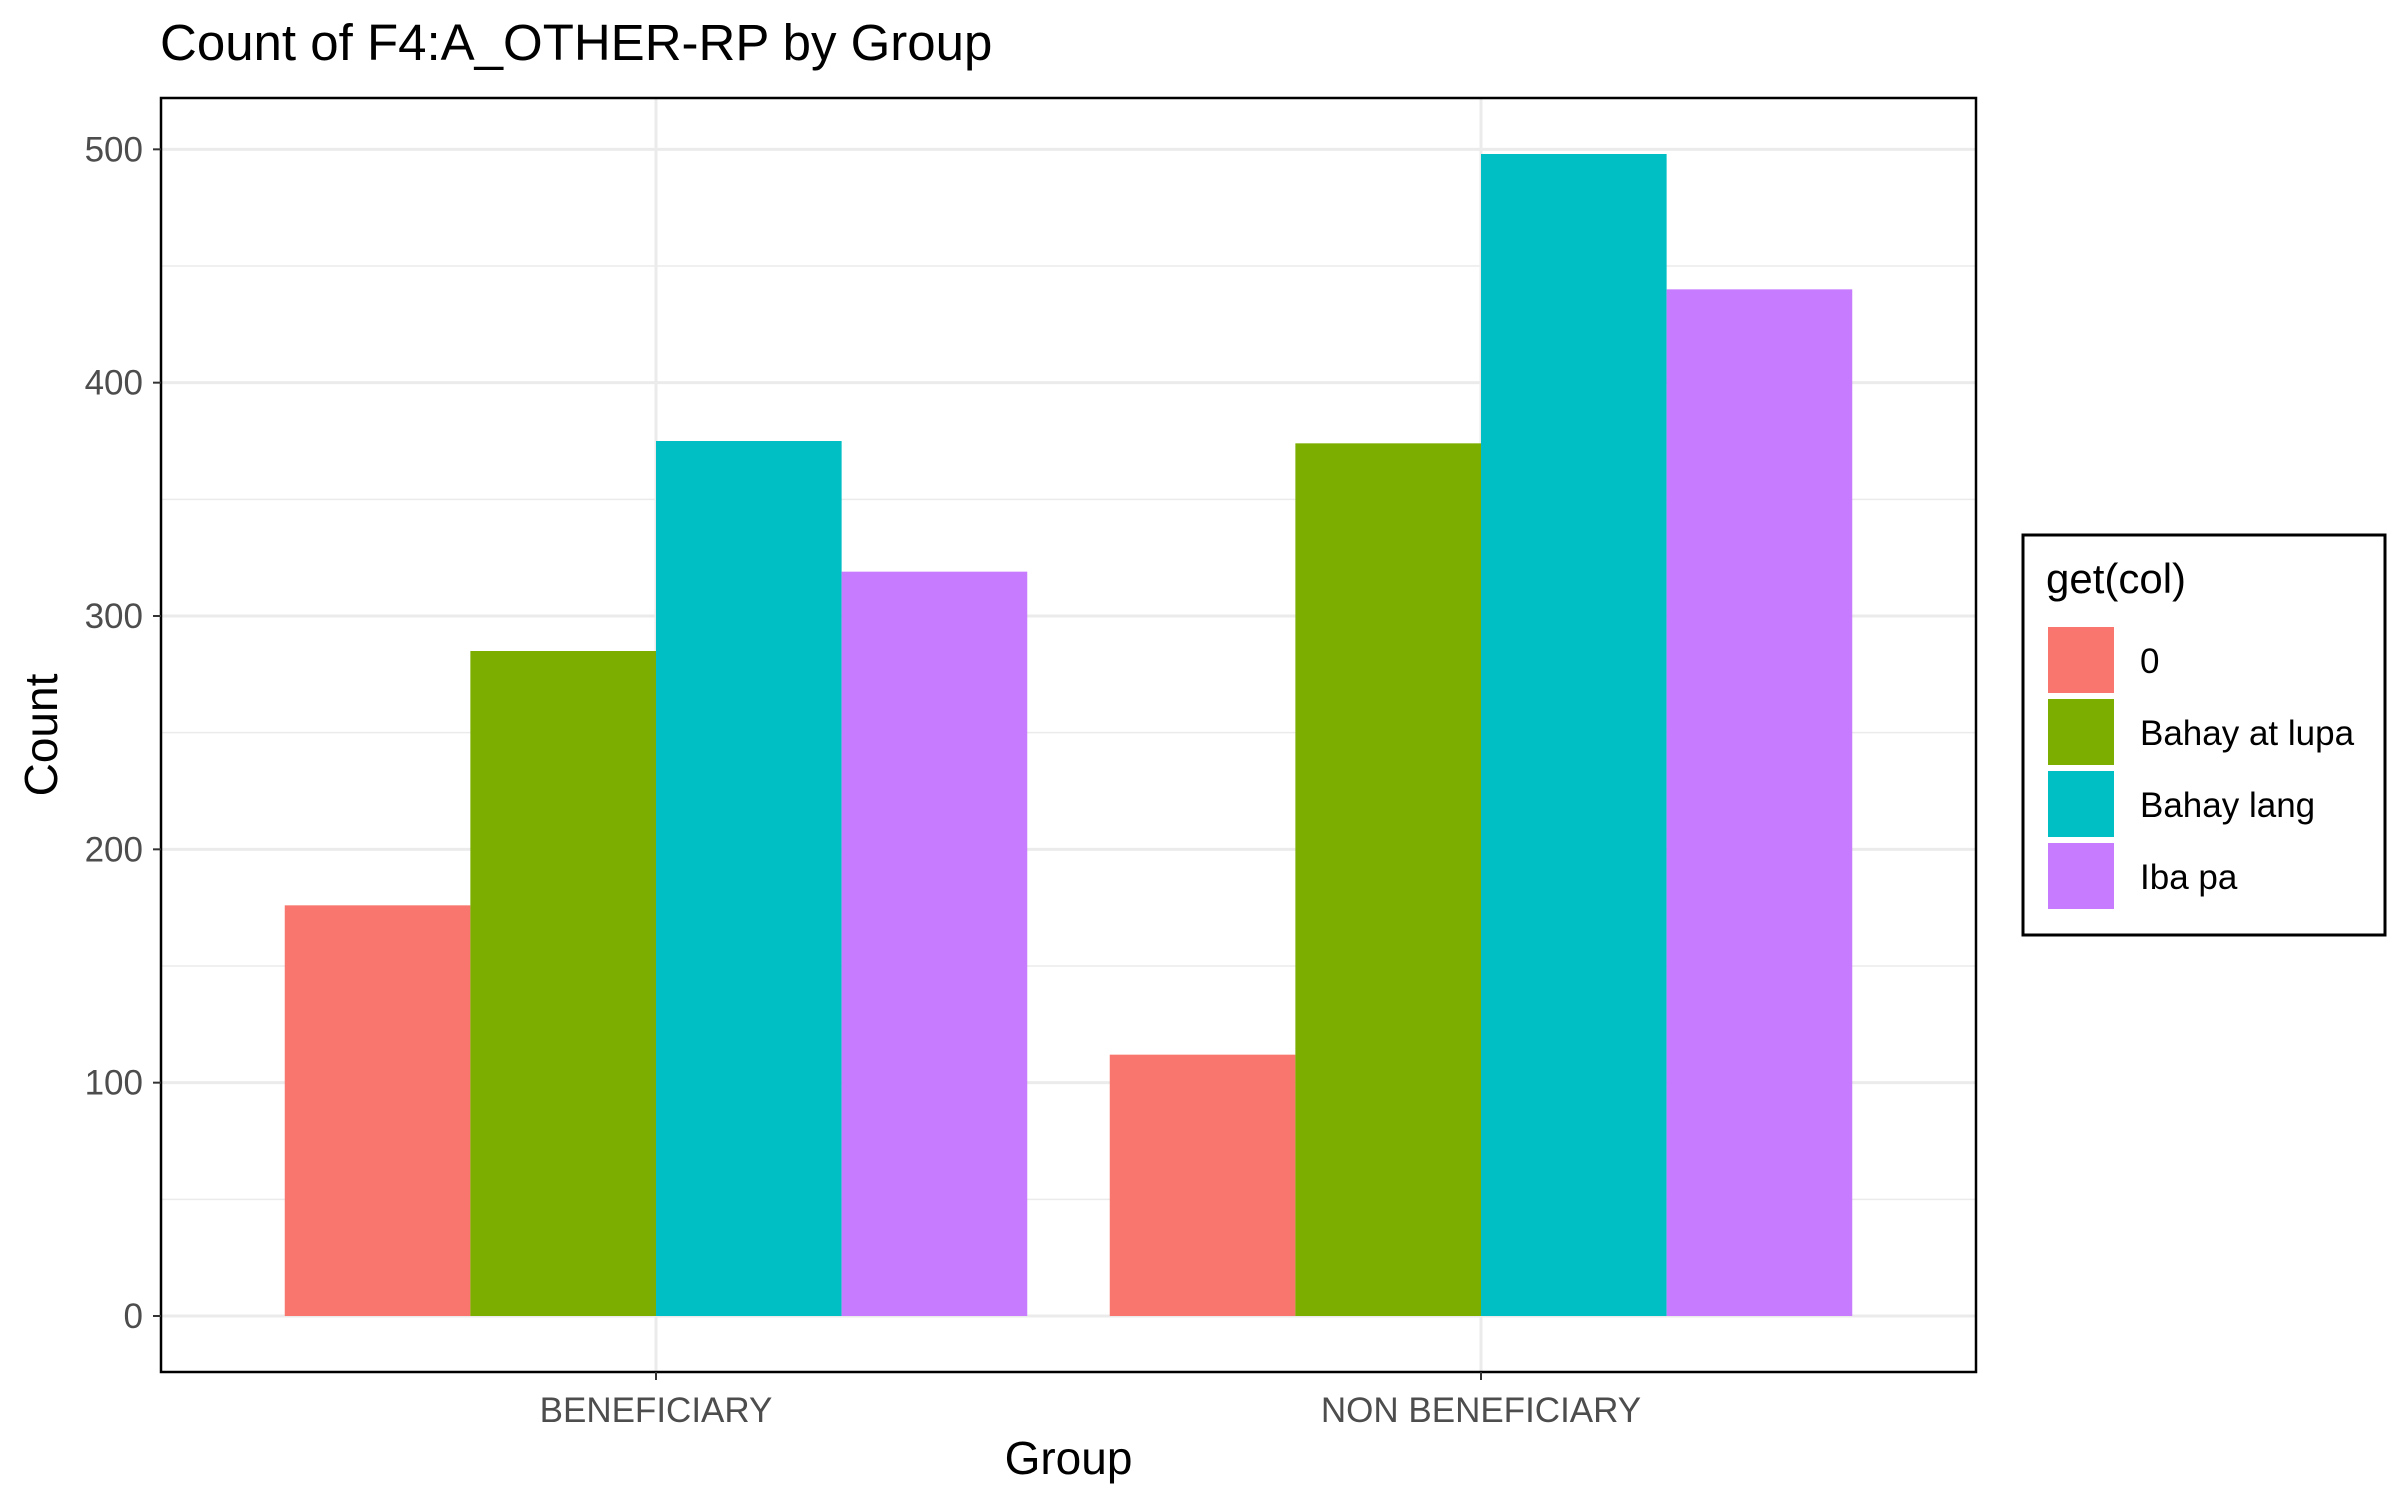  Describe the element at coordinates (2149, 661) in the screenshot. I see `legend-label: 0` at that location.